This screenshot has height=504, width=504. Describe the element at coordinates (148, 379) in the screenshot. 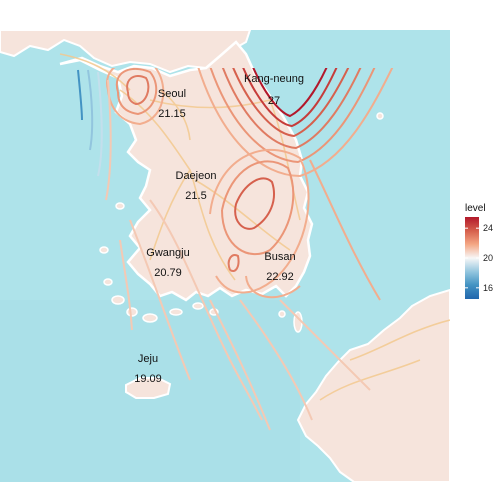

I see `city-value-jeju: 19.09` at that location.